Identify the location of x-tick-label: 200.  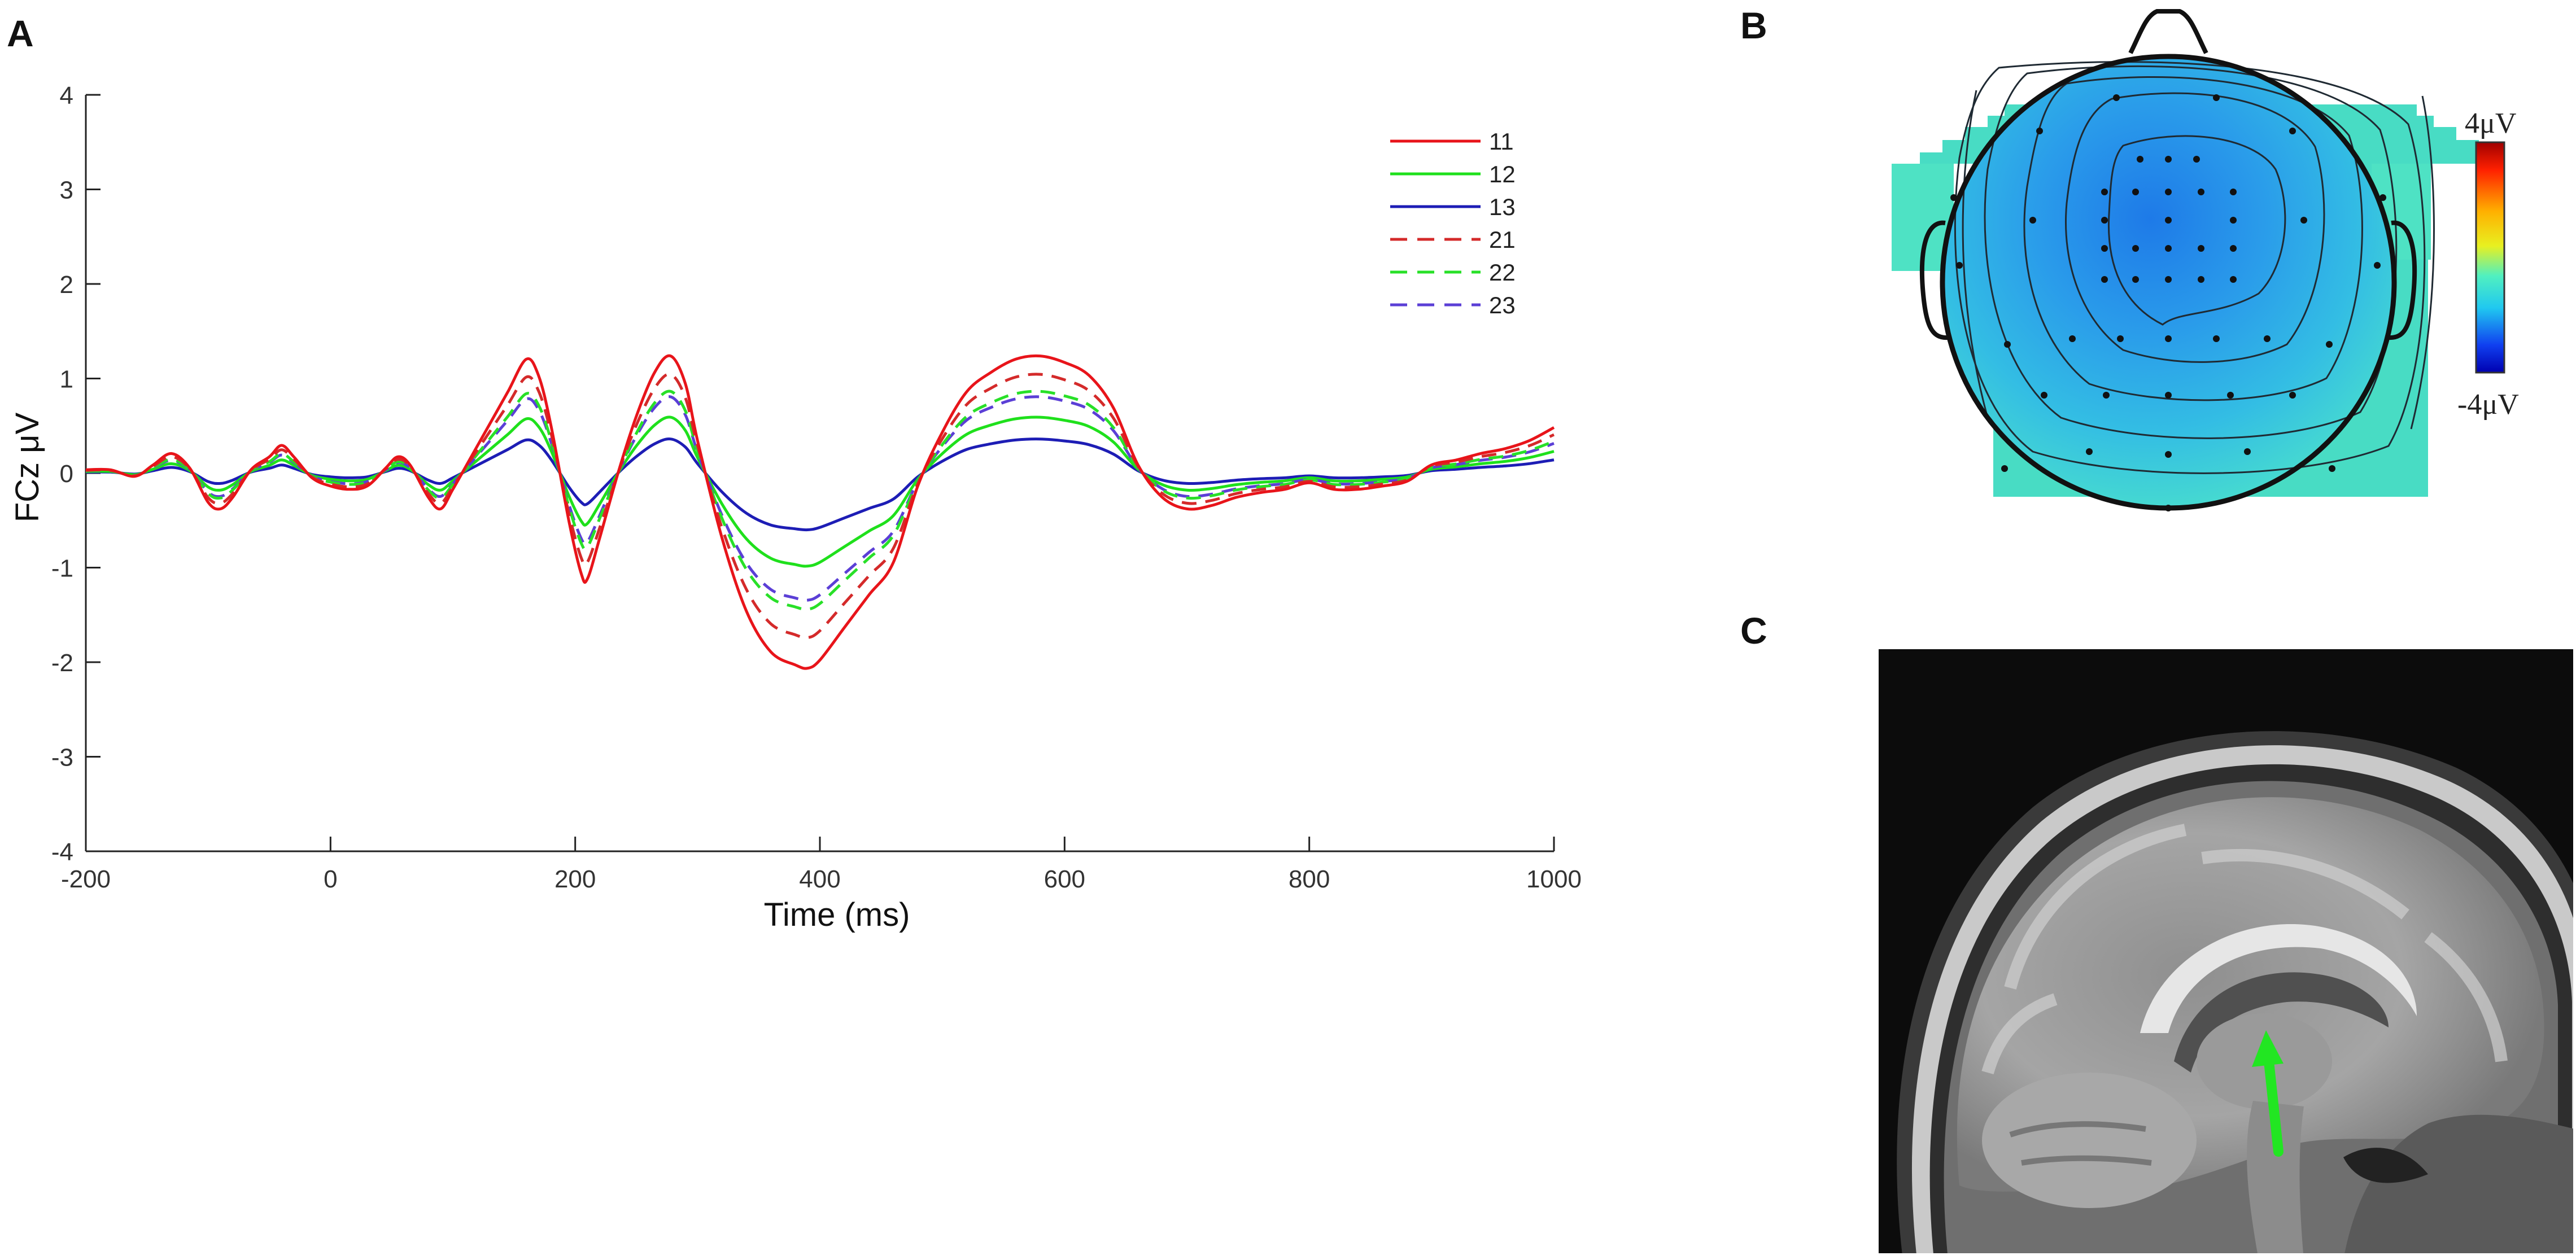
(575, 879).